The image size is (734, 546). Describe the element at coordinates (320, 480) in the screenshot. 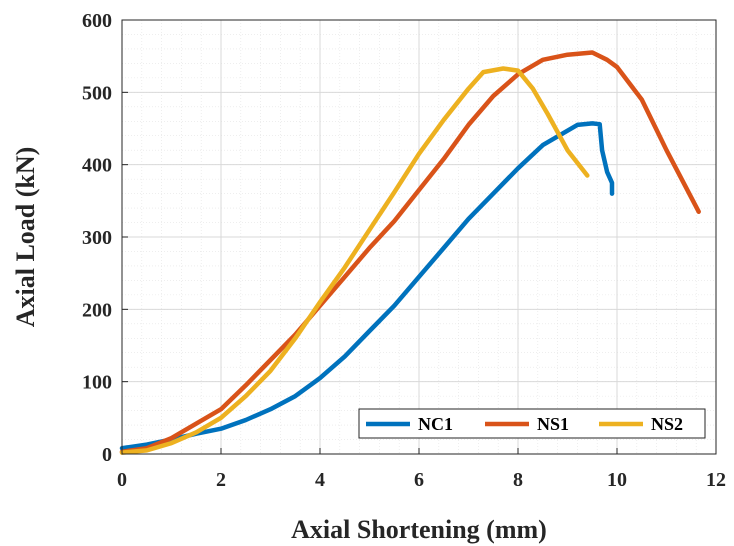

I see `x-tick-label: 4` at that location.